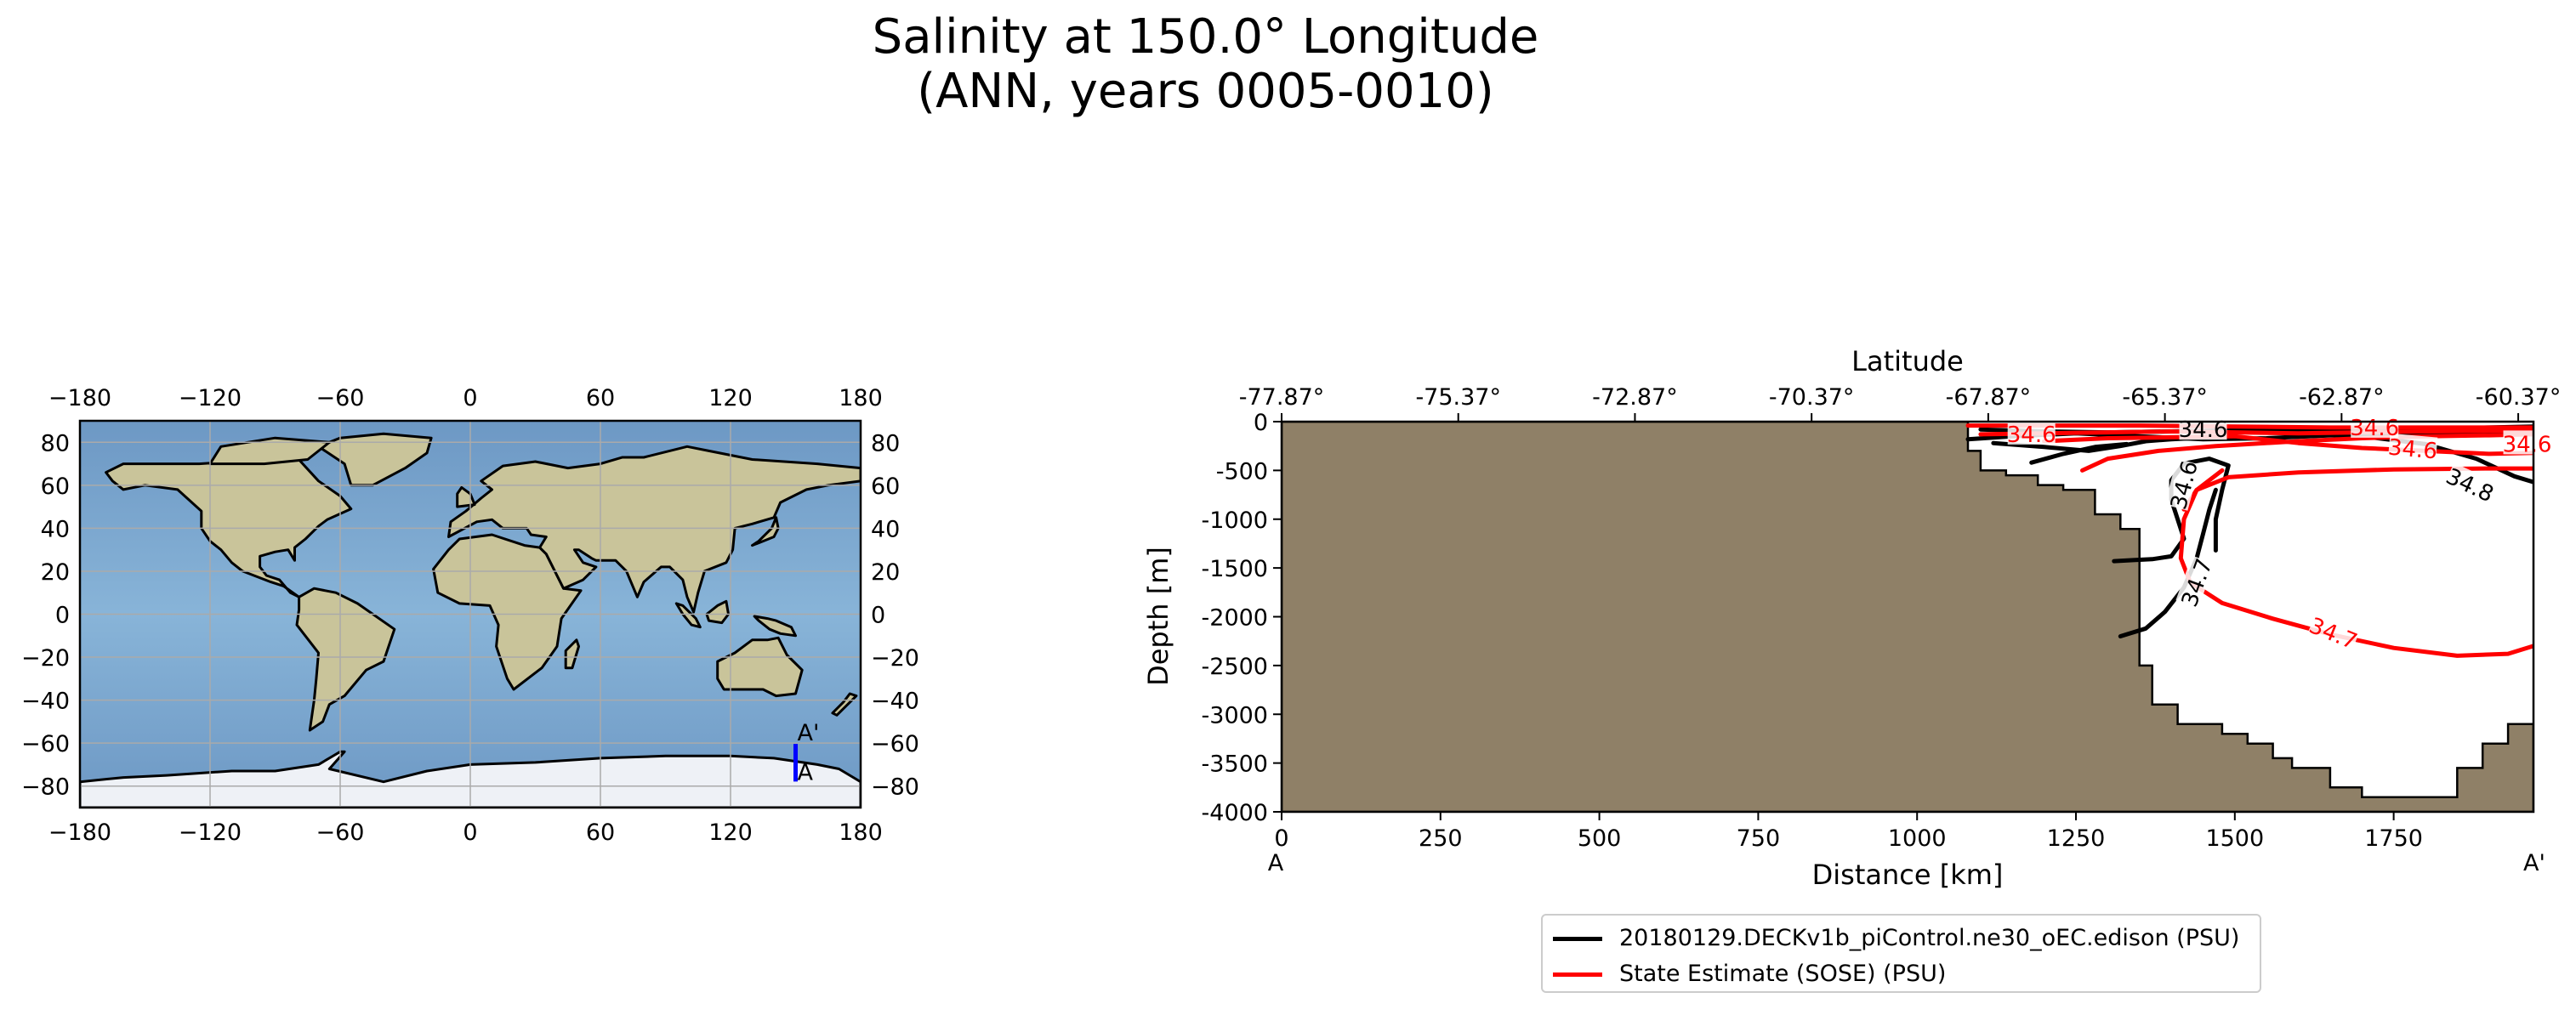  Describe the element at coordinates (1281, 838) in the screenshot. I see `x-tick-label: 0` at that location.